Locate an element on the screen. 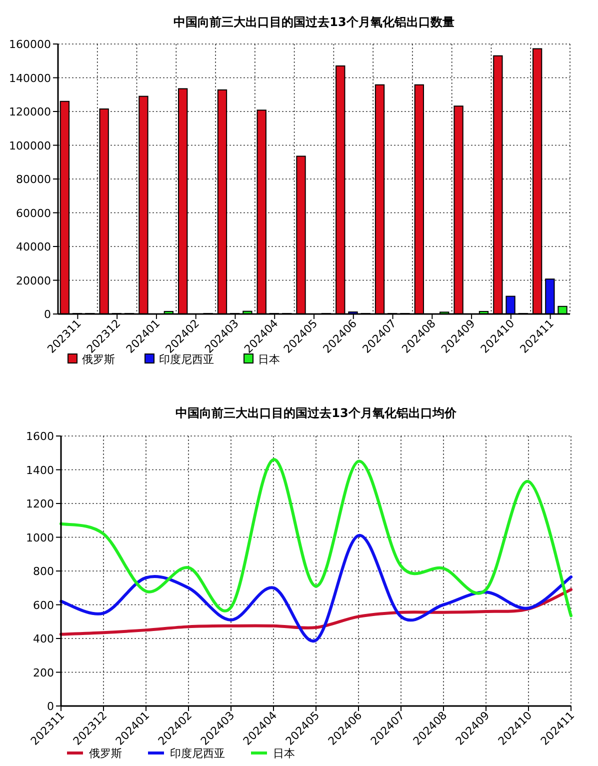 This screenshot has width=598, height=766. y-tick-label: 160000 is located at coordinates (30, 44).